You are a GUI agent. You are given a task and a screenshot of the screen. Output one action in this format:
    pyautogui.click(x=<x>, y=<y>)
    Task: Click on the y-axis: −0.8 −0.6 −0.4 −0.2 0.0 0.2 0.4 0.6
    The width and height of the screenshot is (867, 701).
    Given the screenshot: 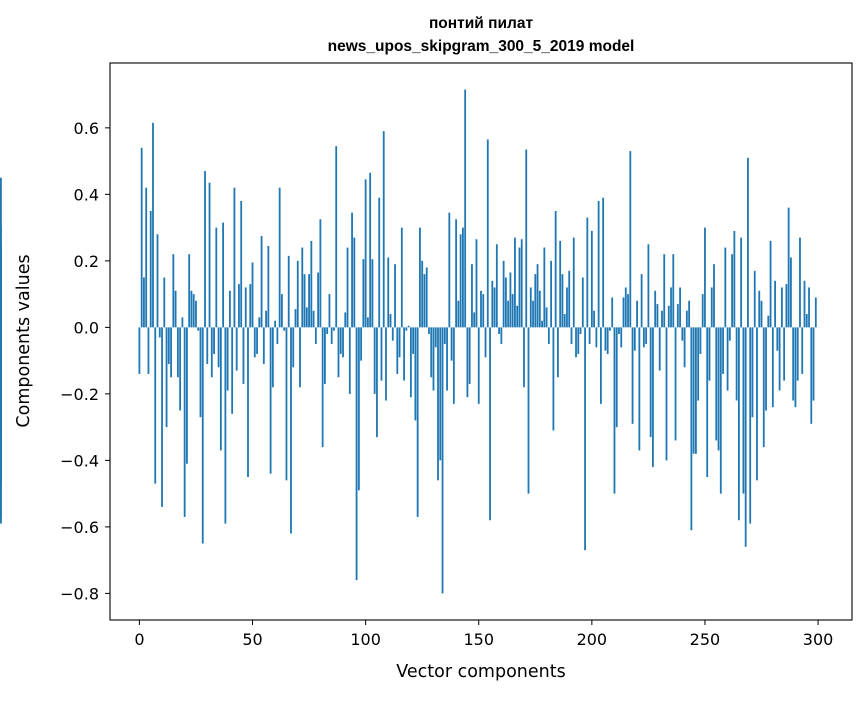 What is the action you would take?
    pyautogui.click(x=85, y=361)
    